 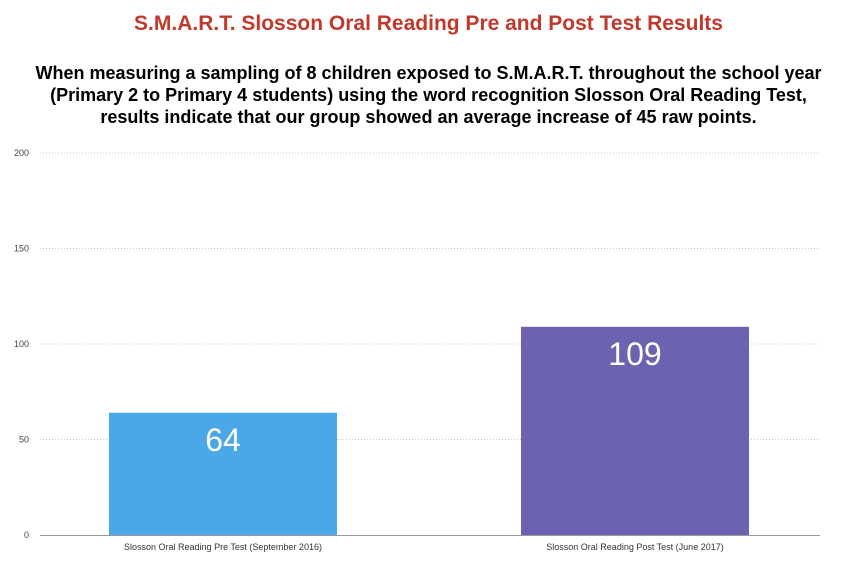 I want to click on y-tick-label-100: 100, so click(x=21, y=344).